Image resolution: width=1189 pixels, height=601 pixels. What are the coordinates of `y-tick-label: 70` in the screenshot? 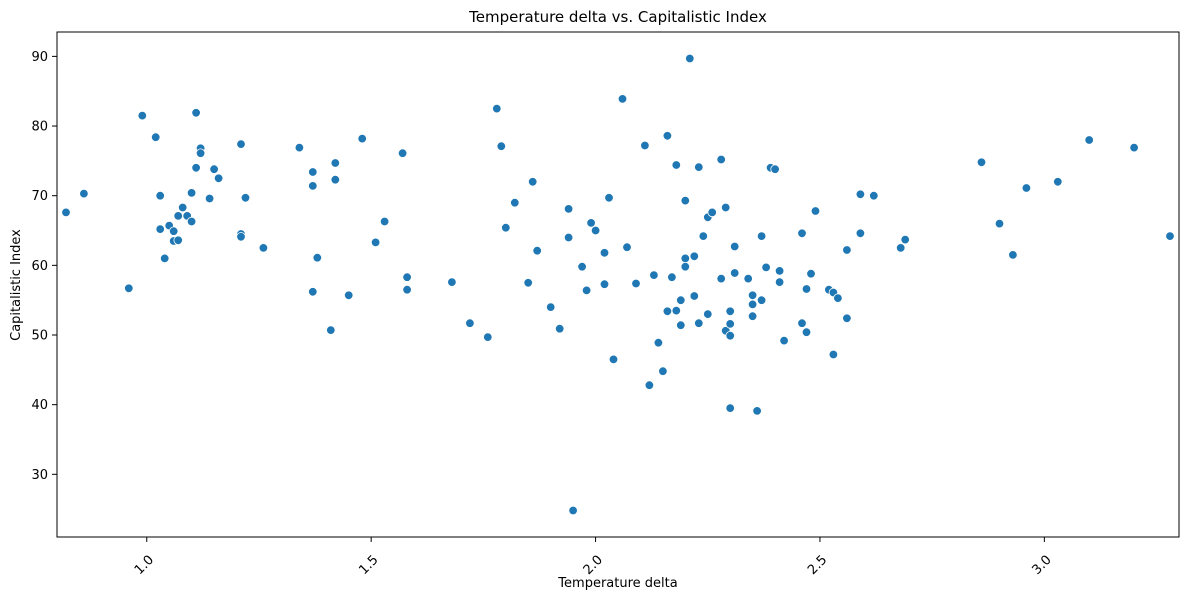 It's located at (39, 196).